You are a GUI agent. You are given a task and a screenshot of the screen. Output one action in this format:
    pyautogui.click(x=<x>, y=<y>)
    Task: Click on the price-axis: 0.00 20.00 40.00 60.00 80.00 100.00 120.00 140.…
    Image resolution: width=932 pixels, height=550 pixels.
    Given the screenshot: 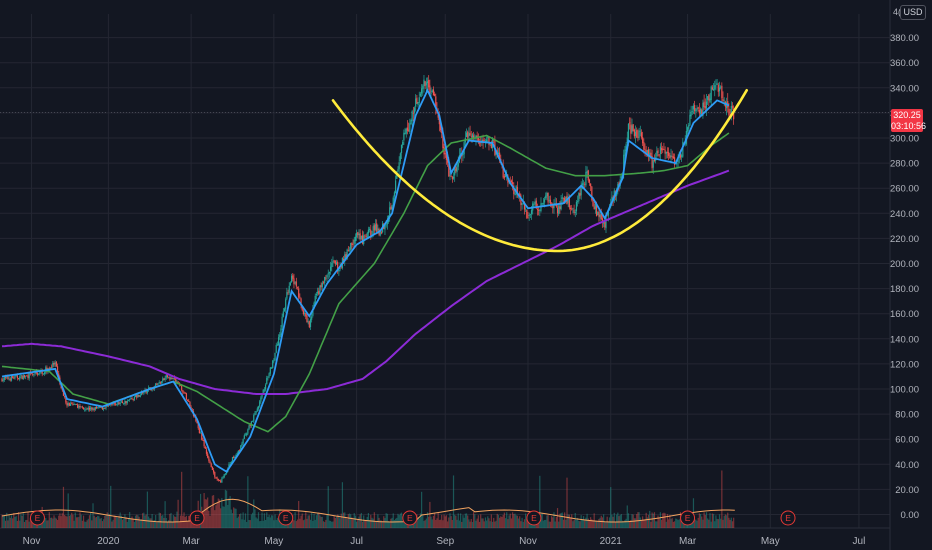 What is the action you would take?
    pyautogui.click(x=904, y=277)
    